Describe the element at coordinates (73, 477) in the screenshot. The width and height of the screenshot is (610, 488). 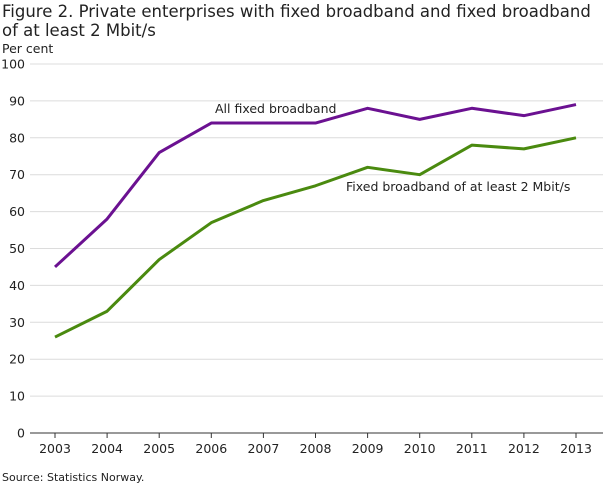
I see `source-note: Source: Statistics Norway.` at that location.